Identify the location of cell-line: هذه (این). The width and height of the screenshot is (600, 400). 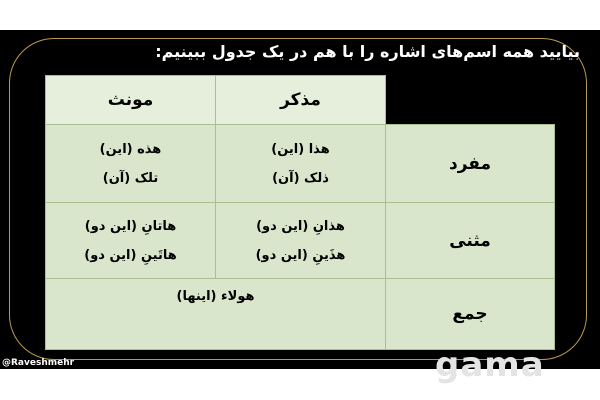
(130, 149).